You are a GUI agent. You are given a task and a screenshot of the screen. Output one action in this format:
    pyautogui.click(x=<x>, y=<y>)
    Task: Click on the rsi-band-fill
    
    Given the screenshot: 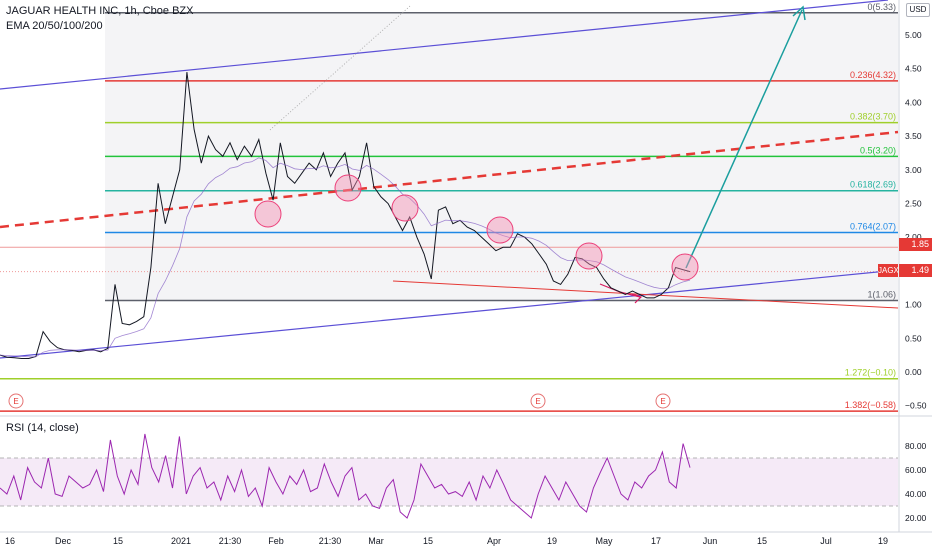 What is the action you would take?
    pyautogui.click(x=449, y=482)
    